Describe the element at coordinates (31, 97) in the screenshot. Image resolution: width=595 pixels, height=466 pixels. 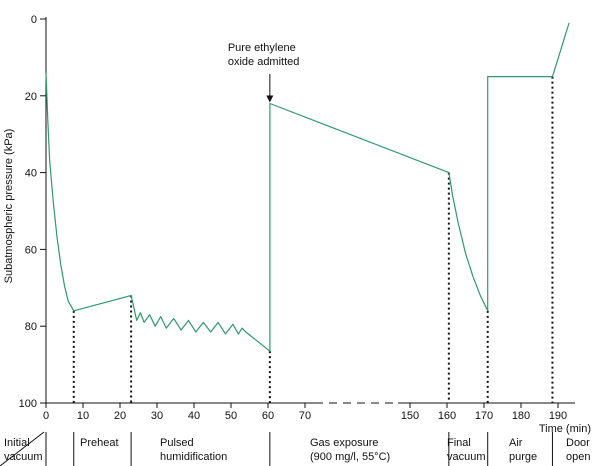
I see `y-tick-label: 20` at that location.